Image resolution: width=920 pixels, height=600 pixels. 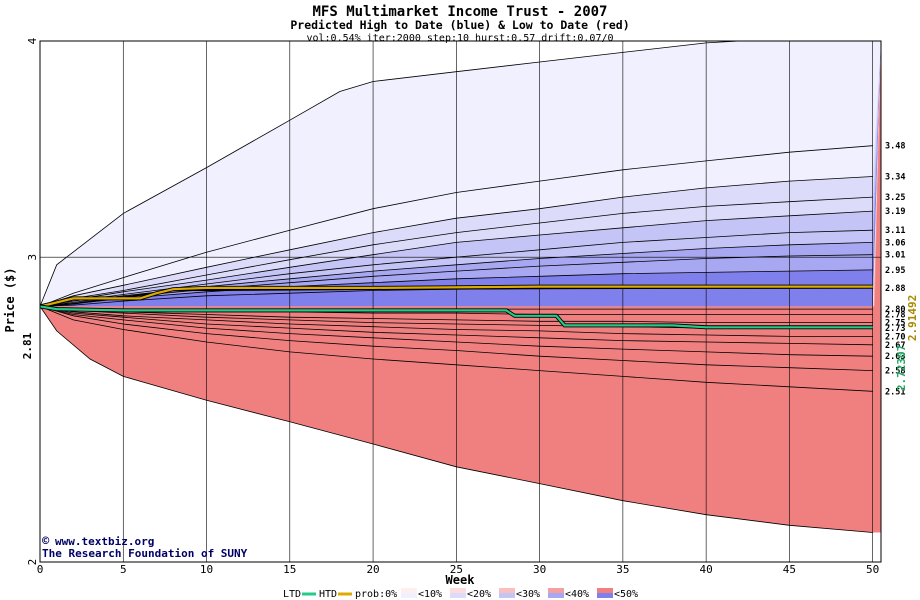 What do you see at coordinates (626, 594) in the screenshot?
I see `legend-item-label: <50%` at bounding box center [626, 594].